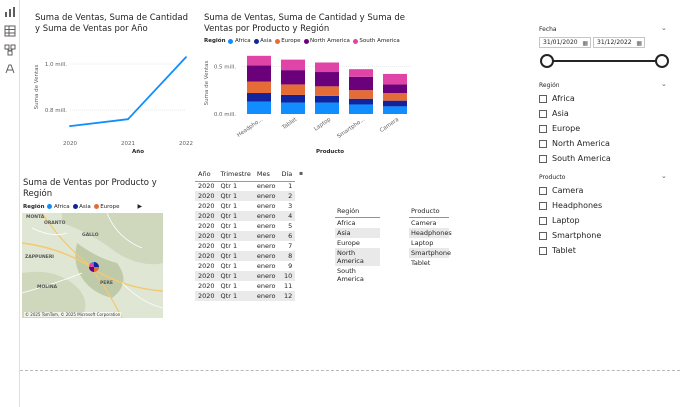  I want to click on table-row: 2020 Qtr 1 enero 9, so click(245, 266).